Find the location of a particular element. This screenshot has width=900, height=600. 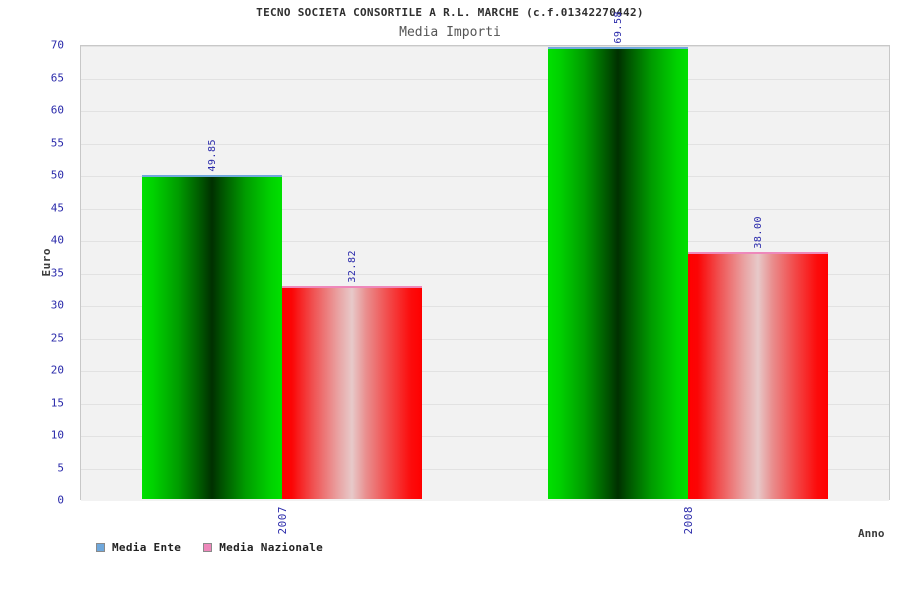

bar-2007-media-nazionale is located at coordinates (352, 392).